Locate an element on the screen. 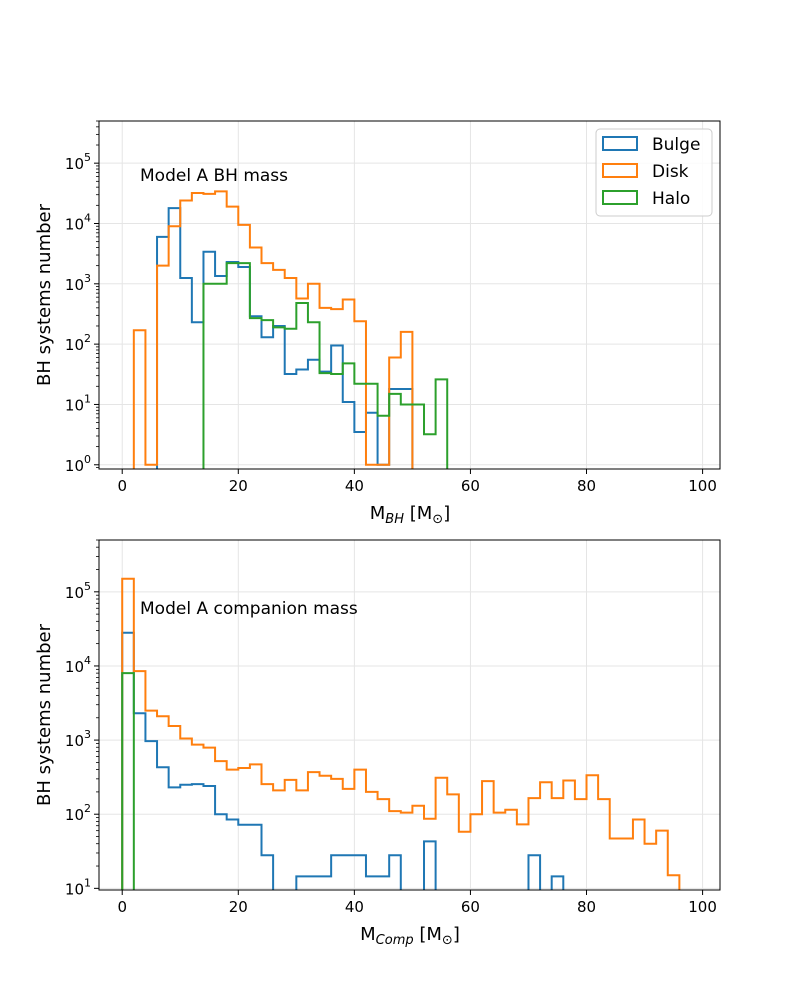 This screenshot has width=800, height=1000. bh-mass-ytick-label: 10⁵ is located at coordinates (78, 162).